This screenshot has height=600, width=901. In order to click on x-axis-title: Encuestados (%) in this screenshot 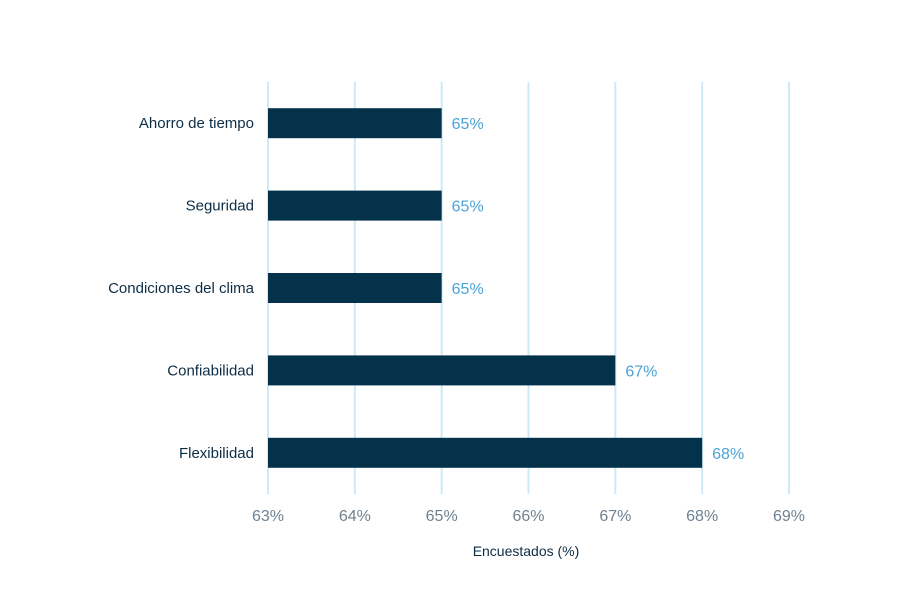, I will do `click(526, 551)`.